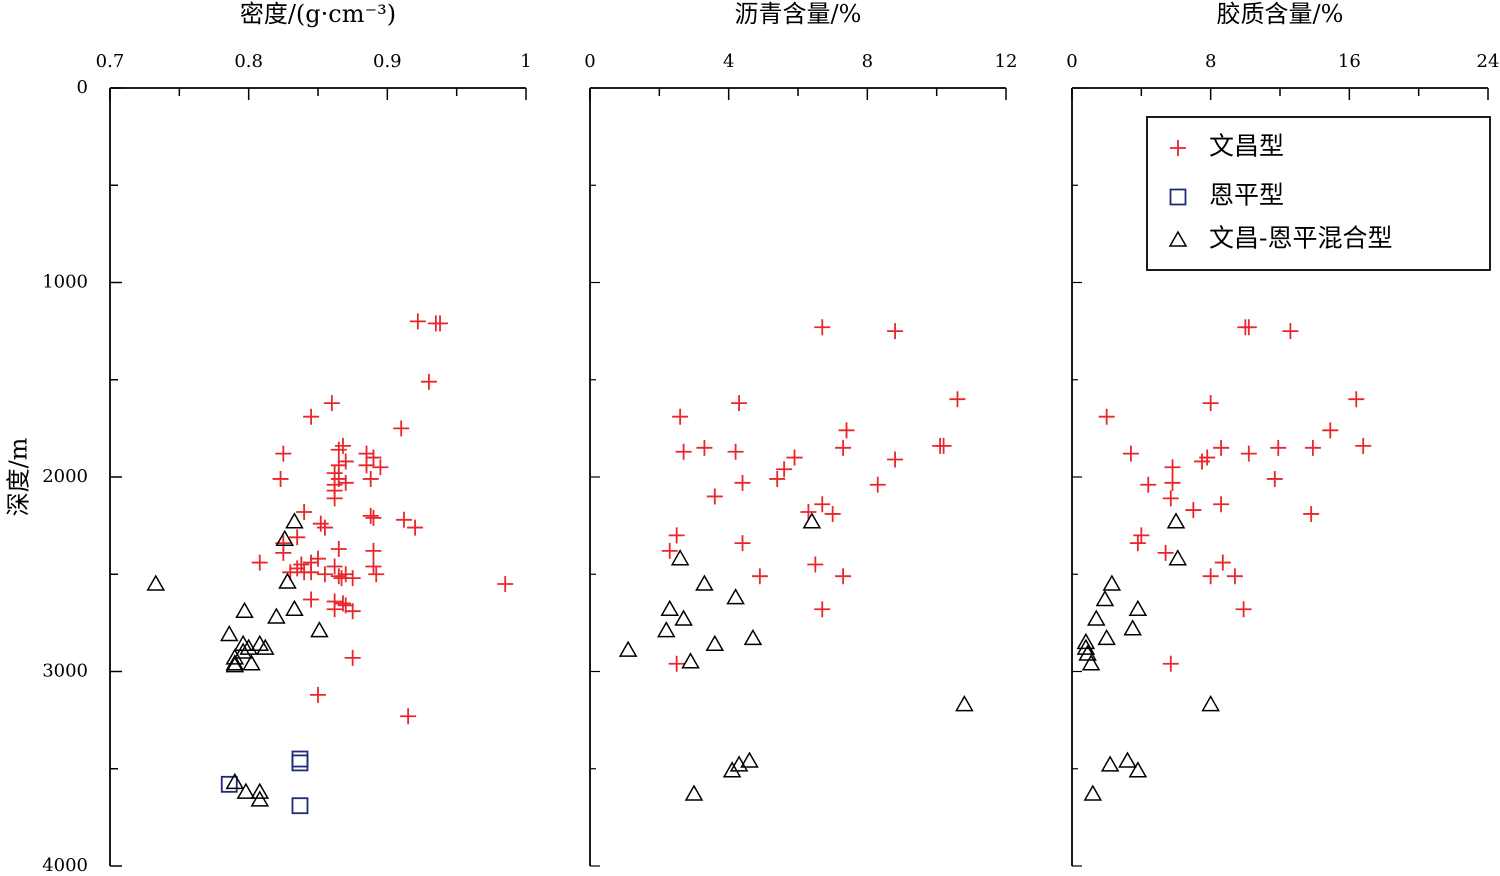 The image size is (1500, 876). I want to click on series-triangle, so click(796, 656).